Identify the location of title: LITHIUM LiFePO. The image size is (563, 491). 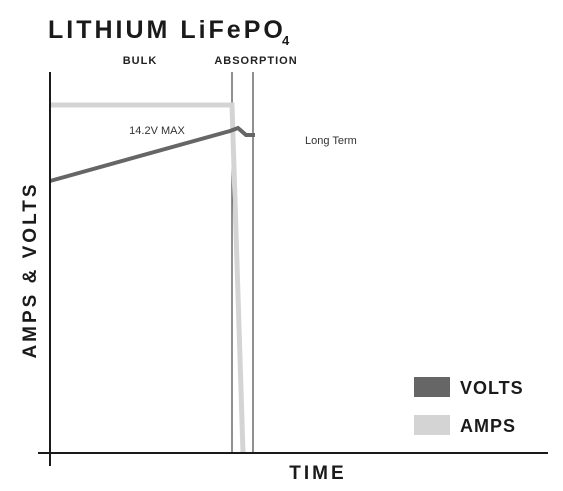
(167, 30).